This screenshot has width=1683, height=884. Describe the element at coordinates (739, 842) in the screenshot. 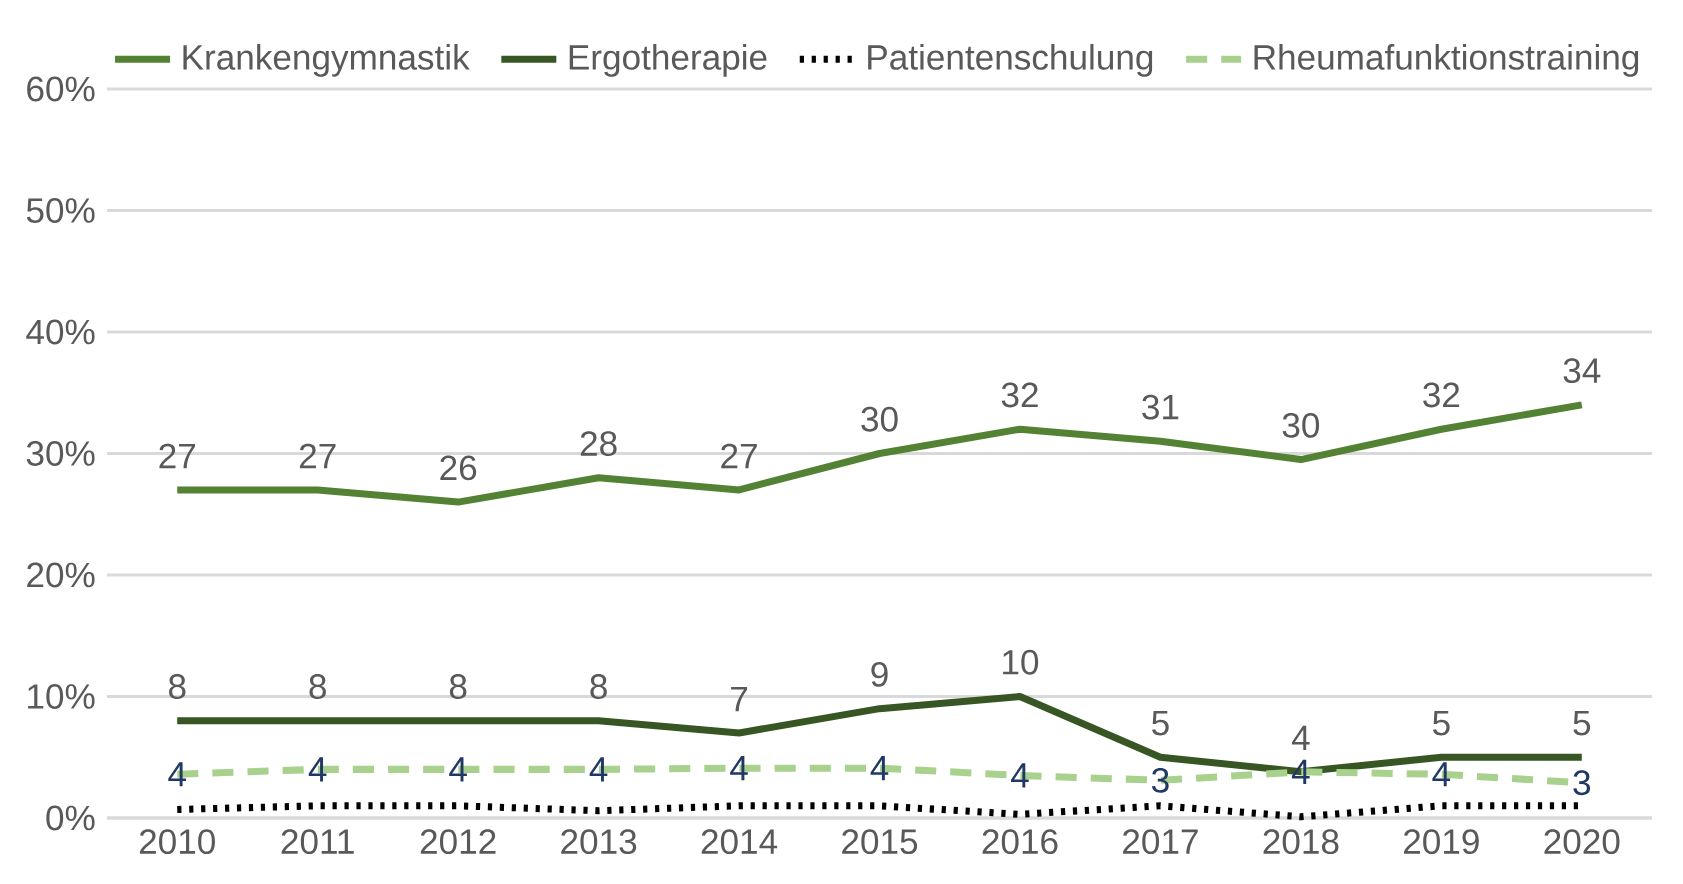

I see `x-tick-label: 2014` at that location.